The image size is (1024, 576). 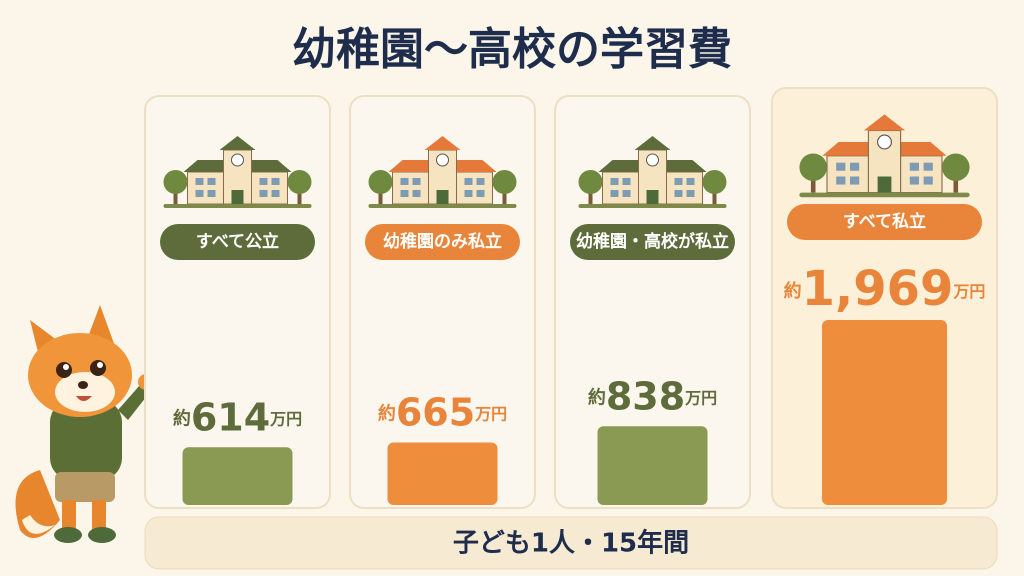 What do you see at coordinates (645, 396) in the screenshot?
I see `value-number: 838` at bounding box center [645, 396].